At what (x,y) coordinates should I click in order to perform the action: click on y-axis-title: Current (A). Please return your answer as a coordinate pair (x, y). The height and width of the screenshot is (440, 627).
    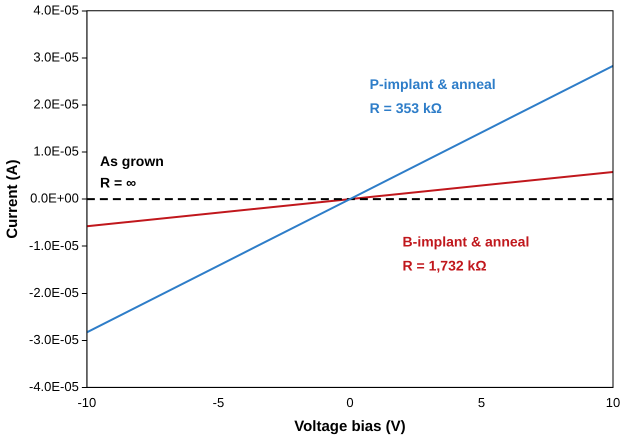
    Looking at the image, I should click on (13, 199).